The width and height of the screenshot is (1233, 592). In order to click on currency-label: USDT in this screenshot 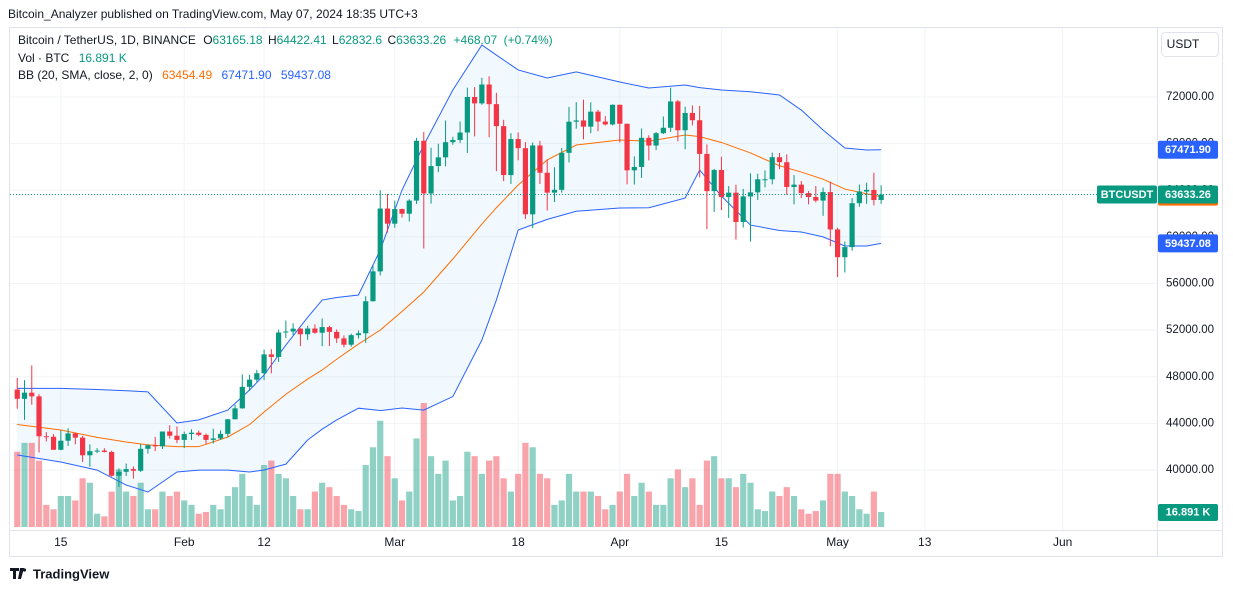, I will do `click(1183, 44)`.